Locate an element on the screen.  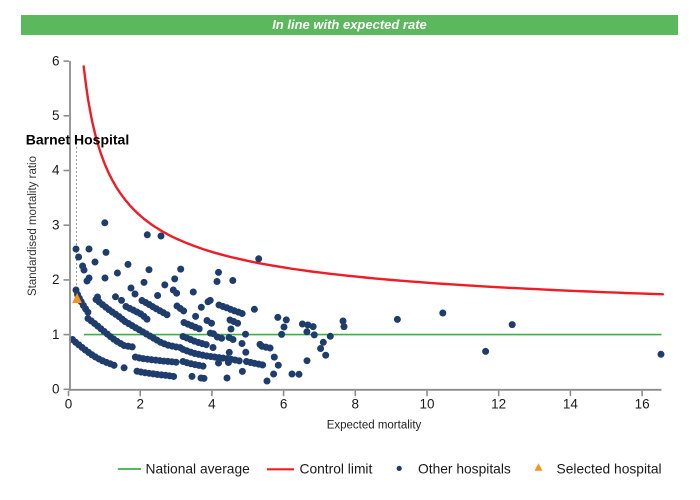
svg-text: 3 is located at coordinates (56, 224).